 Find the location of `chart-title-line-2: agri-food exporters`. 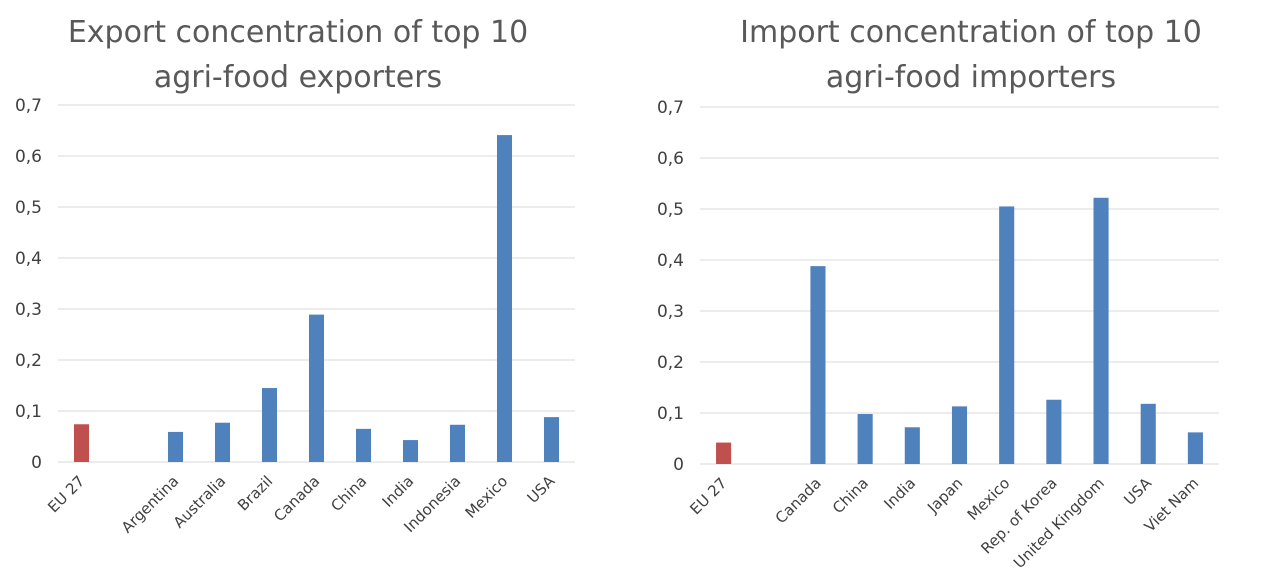

chart-title-line-2: agri-food exporters is located at coordinates (298, 77).